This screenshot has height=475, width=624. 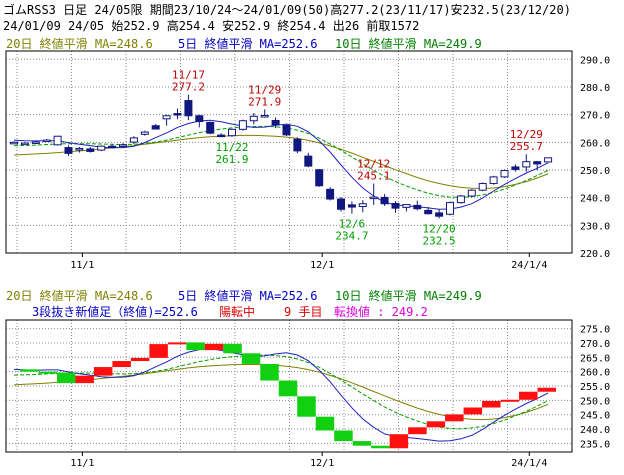 I want to click on top-y-tick-label: 280.0, so click(x=595, y=88).